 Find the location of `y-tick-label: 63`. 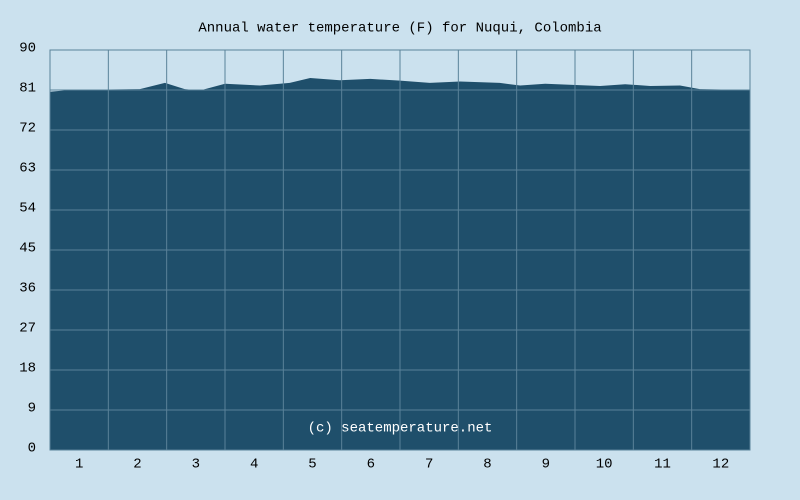

y-tick-label: 63 is located at coordinates (27, 169).